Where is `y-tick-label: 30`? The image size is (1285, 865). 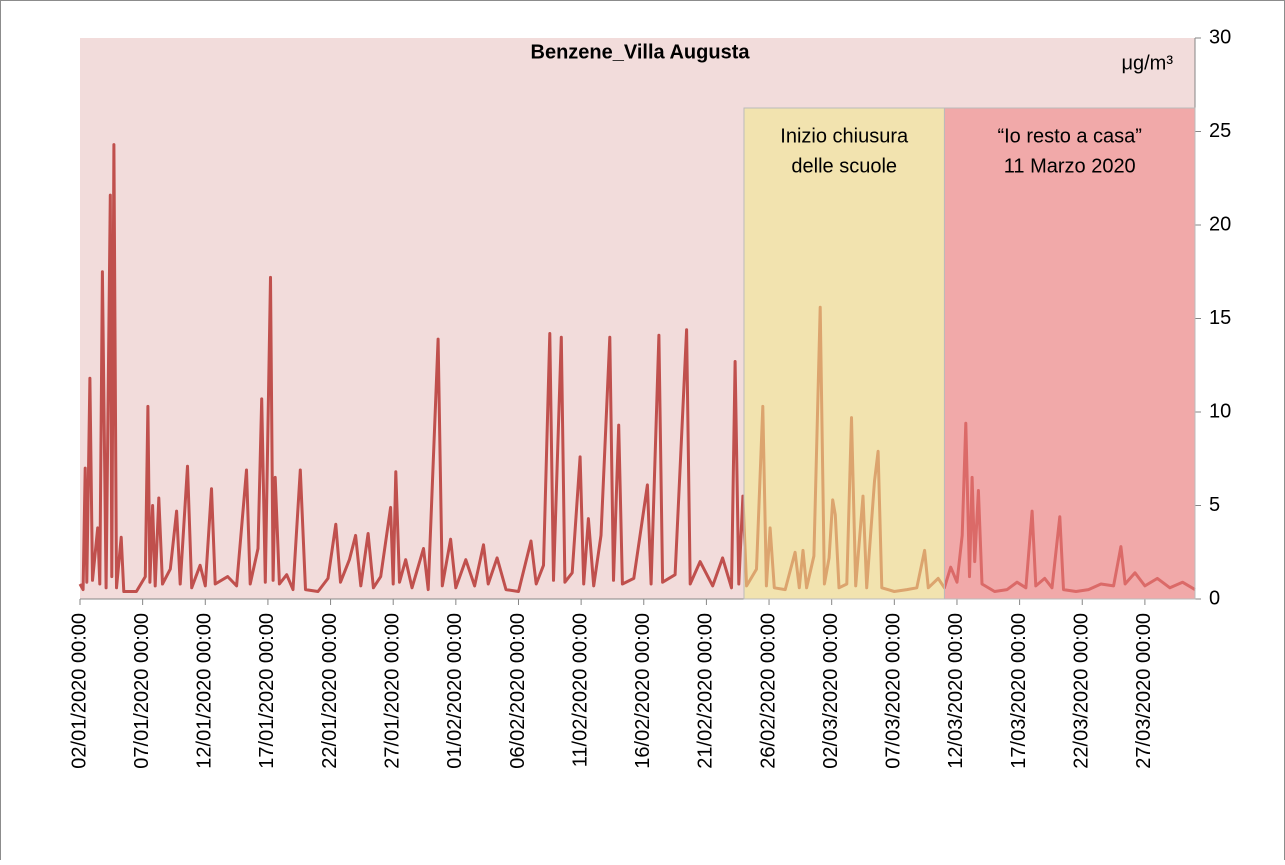
y-tick-label: 30 is located at coordinates (1220, 37).